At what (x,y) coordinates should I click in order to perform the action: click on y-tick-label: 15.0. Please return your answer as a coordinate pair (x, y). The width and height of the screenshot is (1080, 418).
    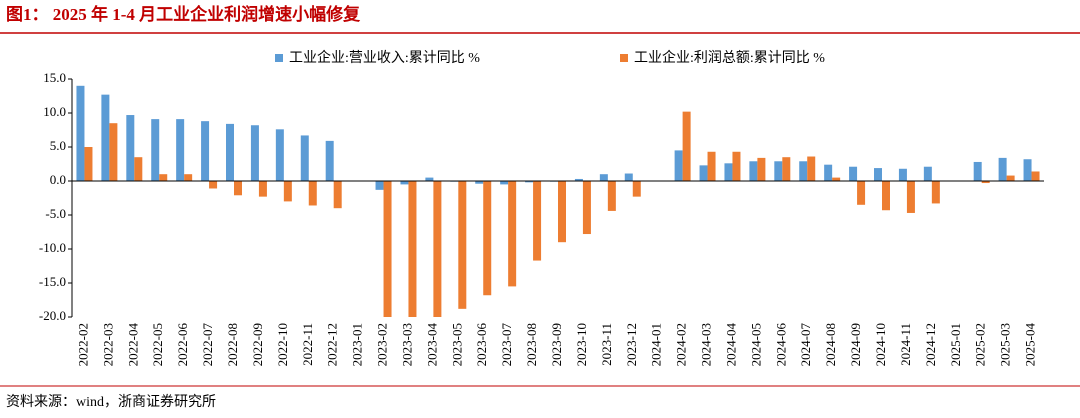
    Looking at the image, I should click on (54, 77).